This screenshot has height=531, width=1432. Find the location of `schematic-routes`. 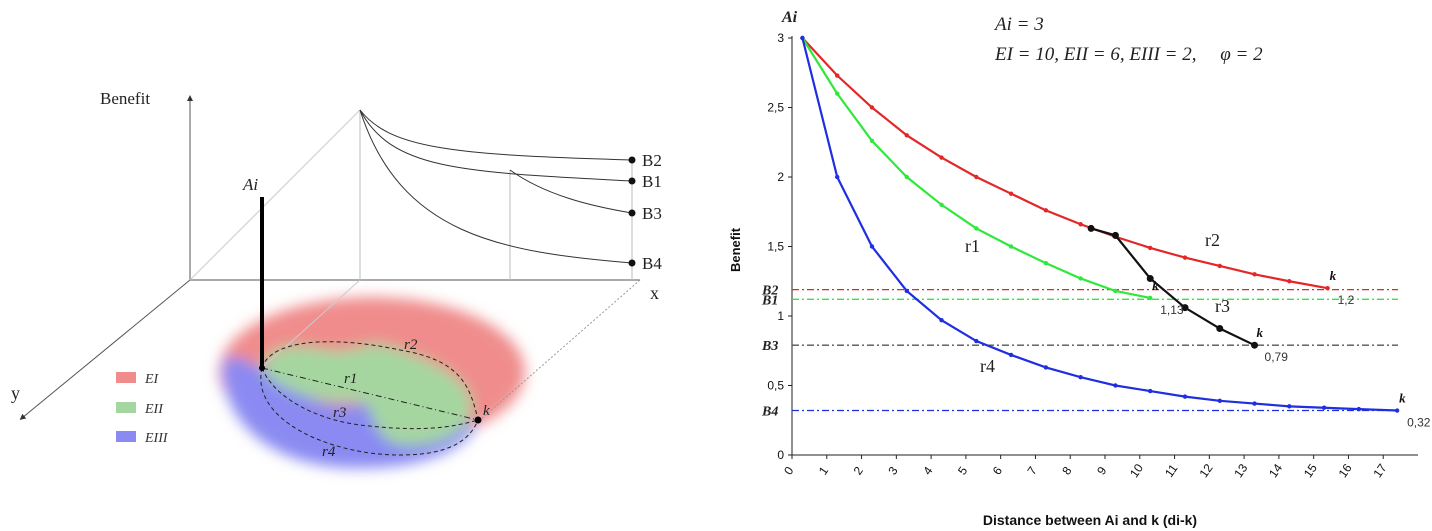

schematic-routes is located at coordinates (369, 398).